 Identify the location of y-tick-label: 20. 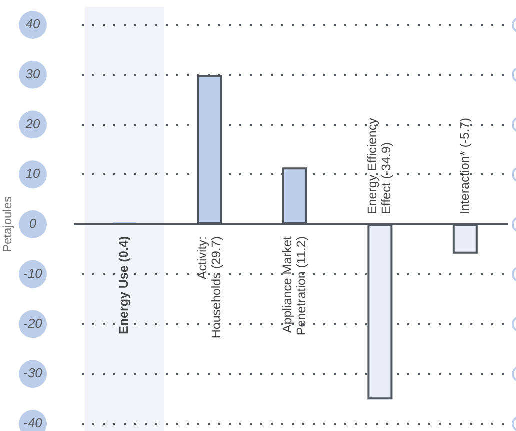
(32, 124).